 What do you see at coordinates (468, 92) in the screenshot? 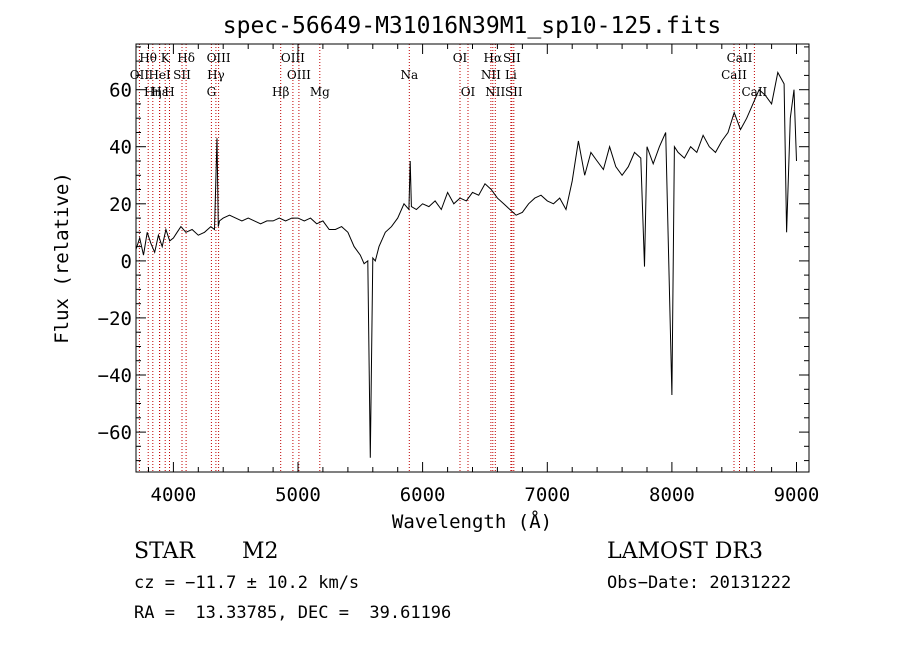
I see `line-label-18: OI` at bounding box center [468, 92].